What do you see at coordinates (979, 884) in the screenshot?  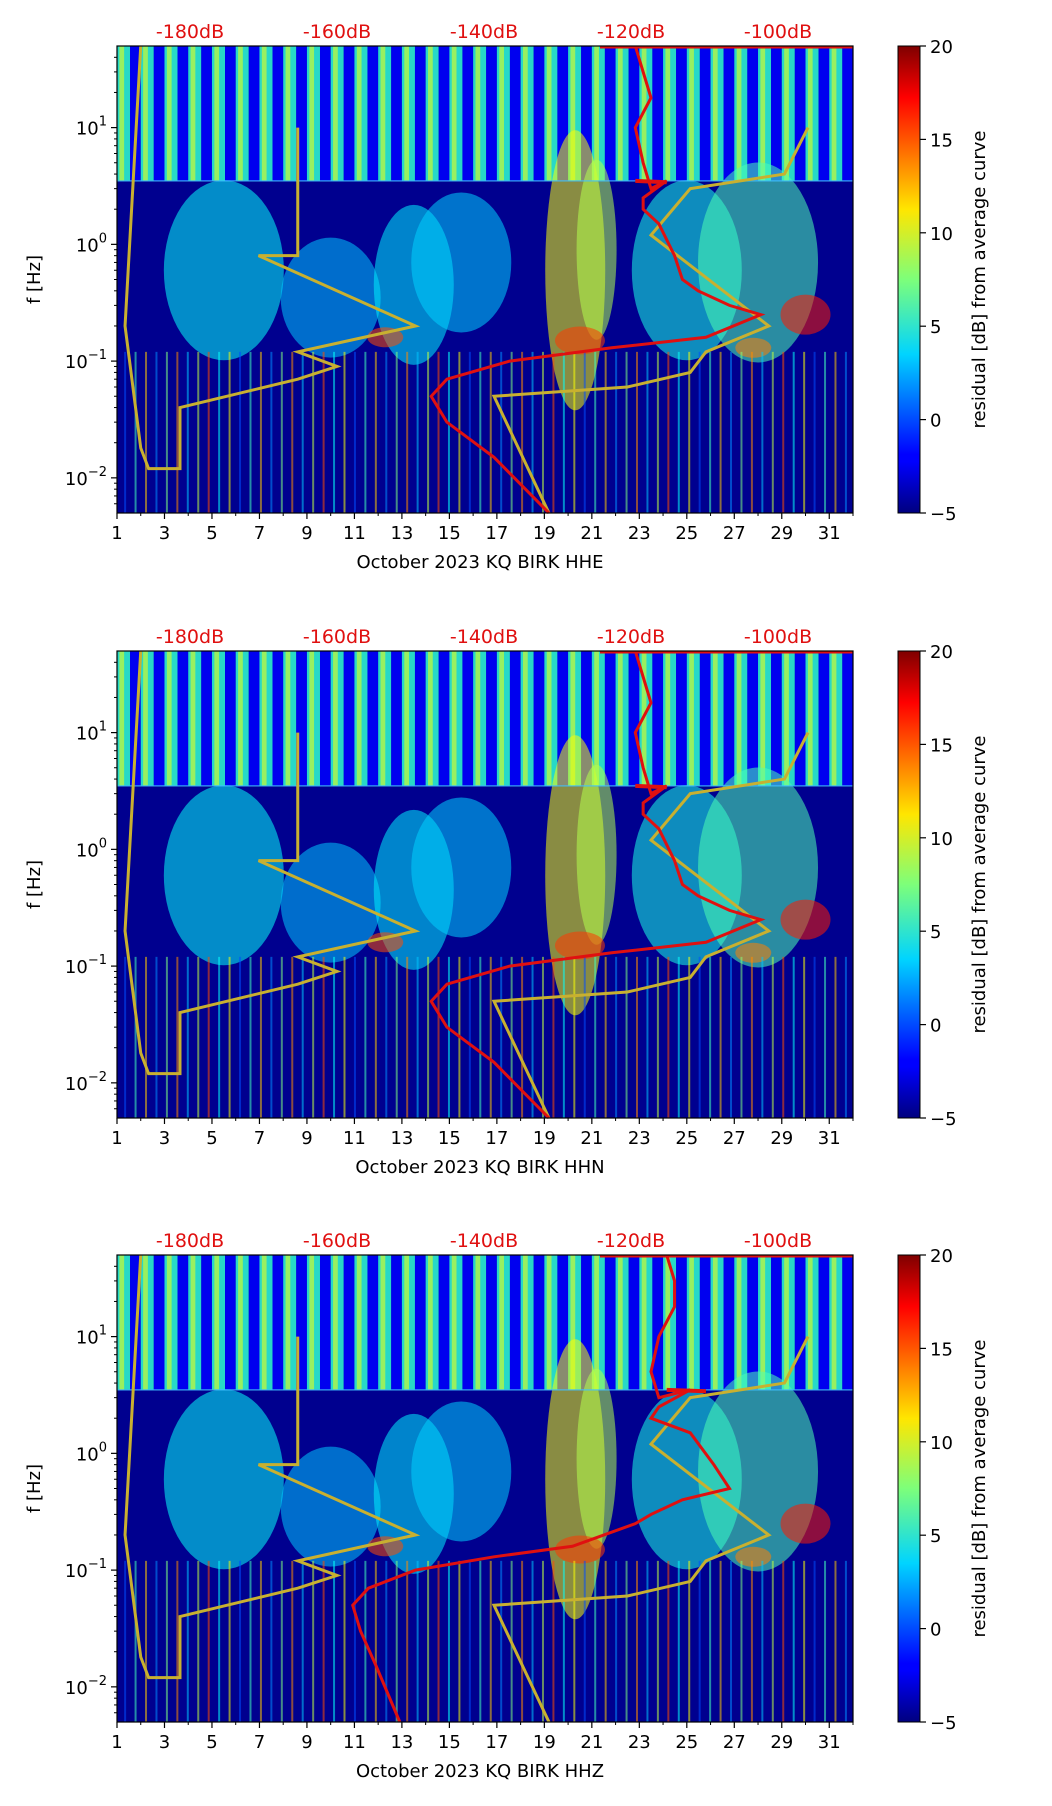 I see `colorbar-label: residual [dB] from average curve` at bounding box center [979, 884].